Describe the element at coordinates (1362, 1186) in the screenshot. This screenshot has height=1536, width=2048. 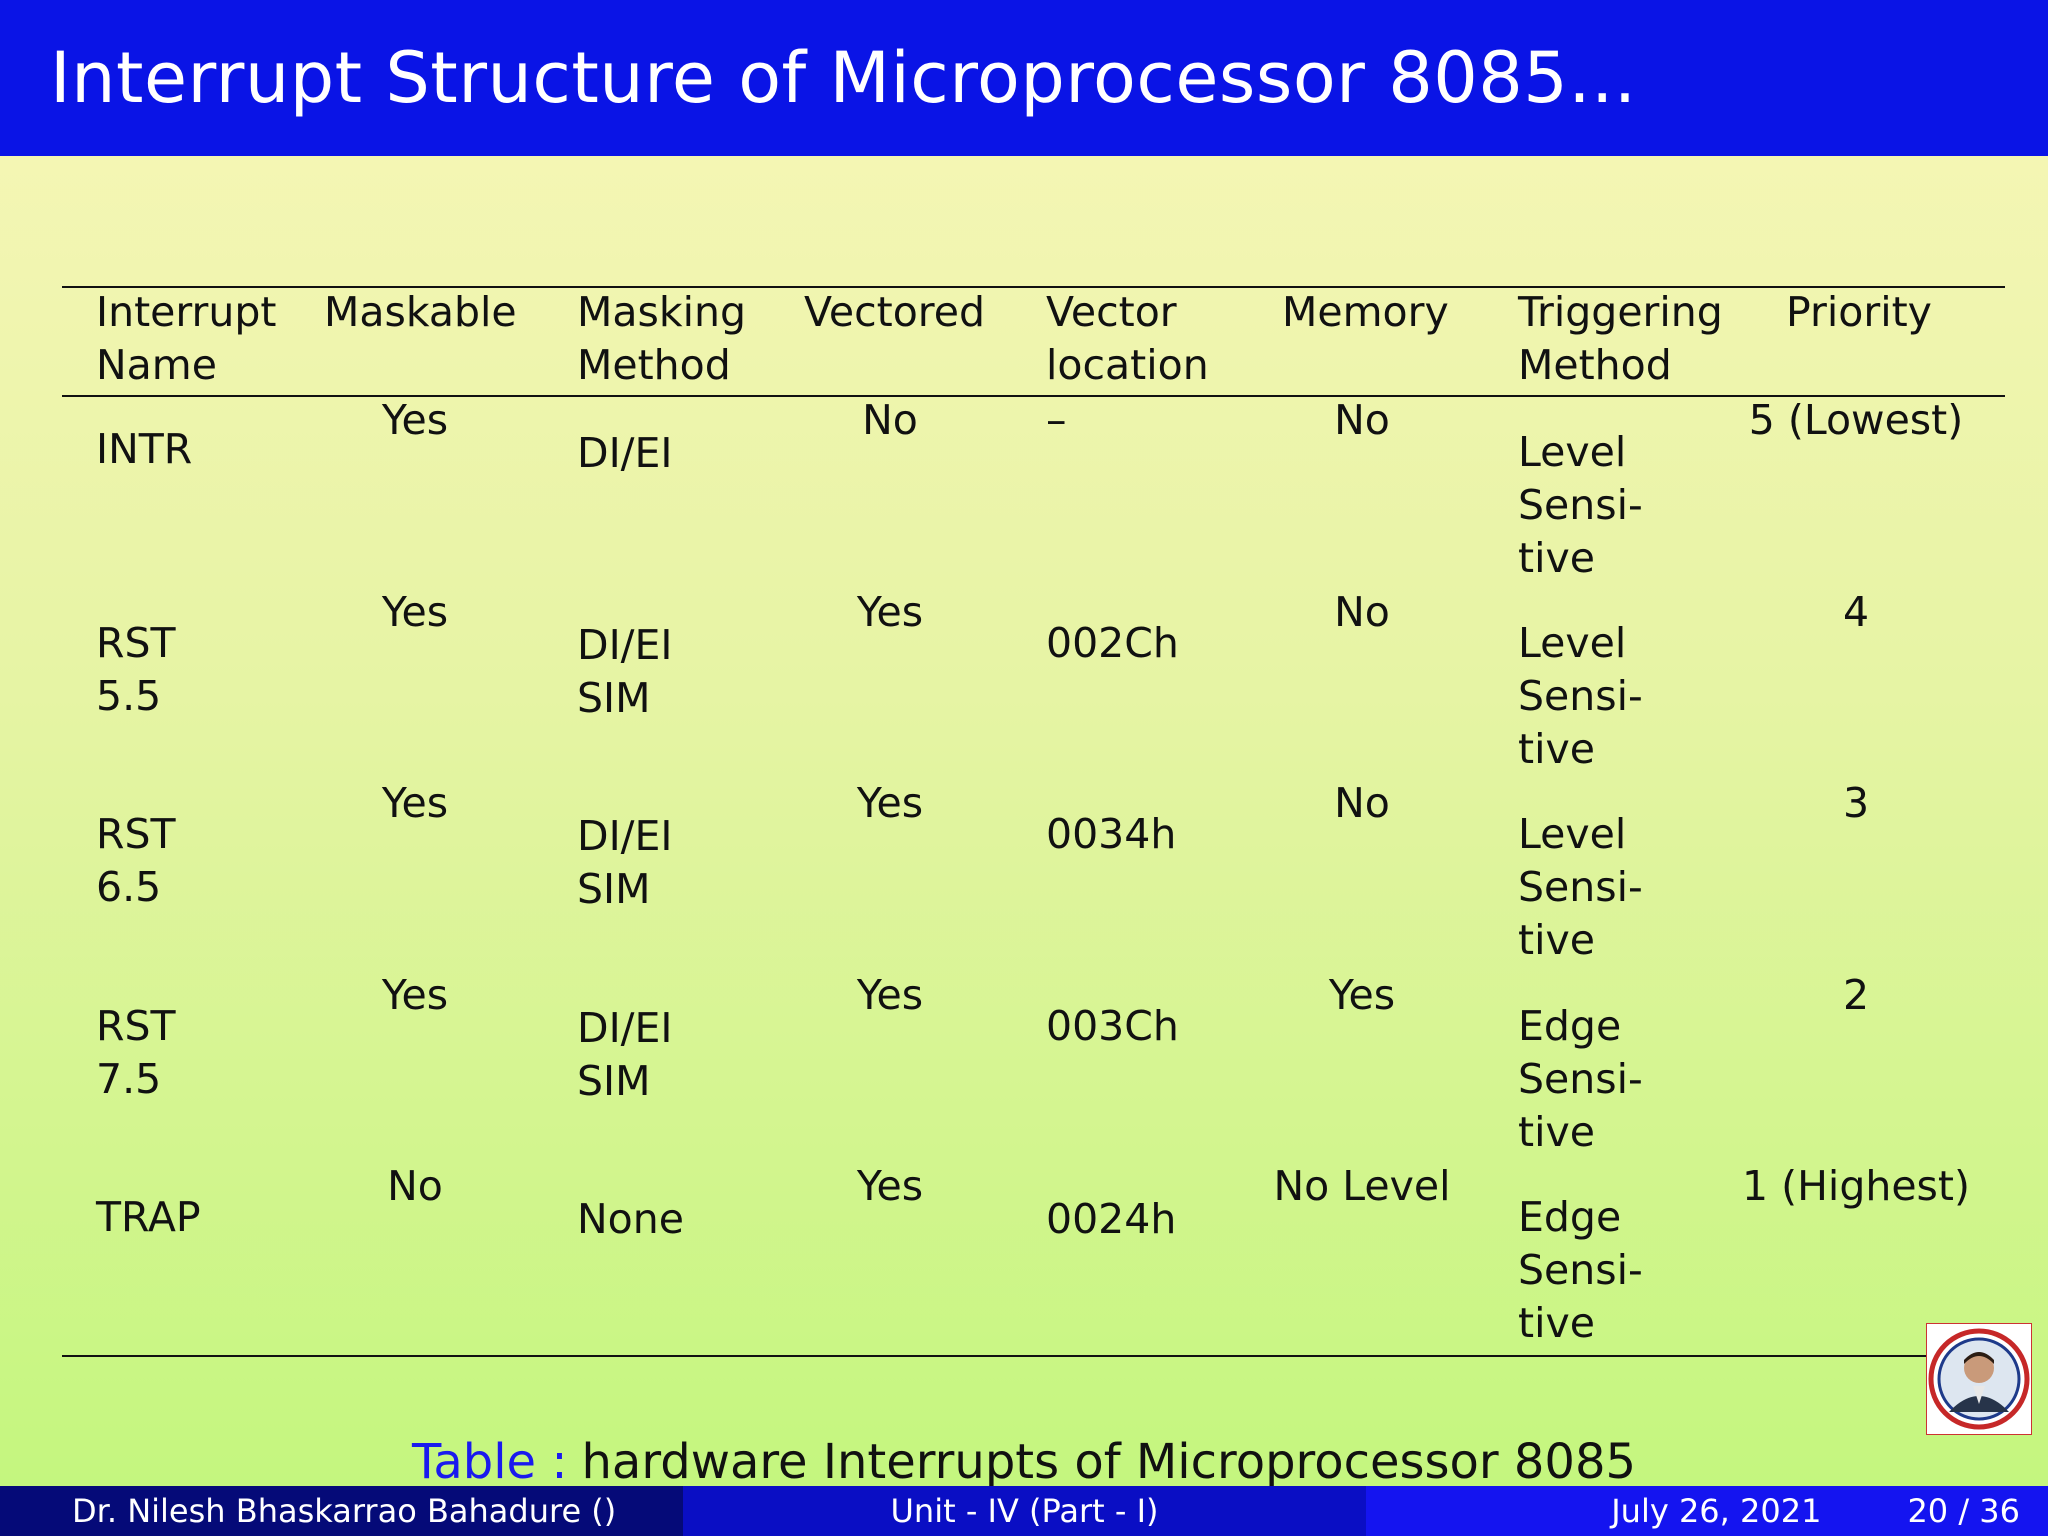
I see `cell-memory: No Level` at that location.